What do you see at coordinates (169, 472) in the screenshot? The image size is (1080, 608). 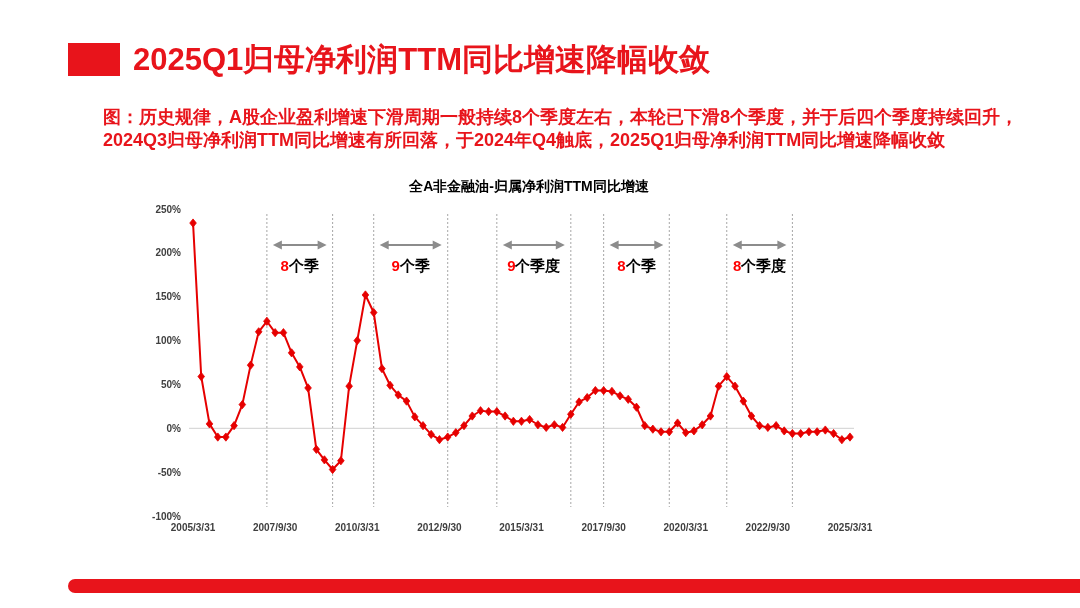 I see `y-tick-label: -50%` at bounding box center [169, 472].